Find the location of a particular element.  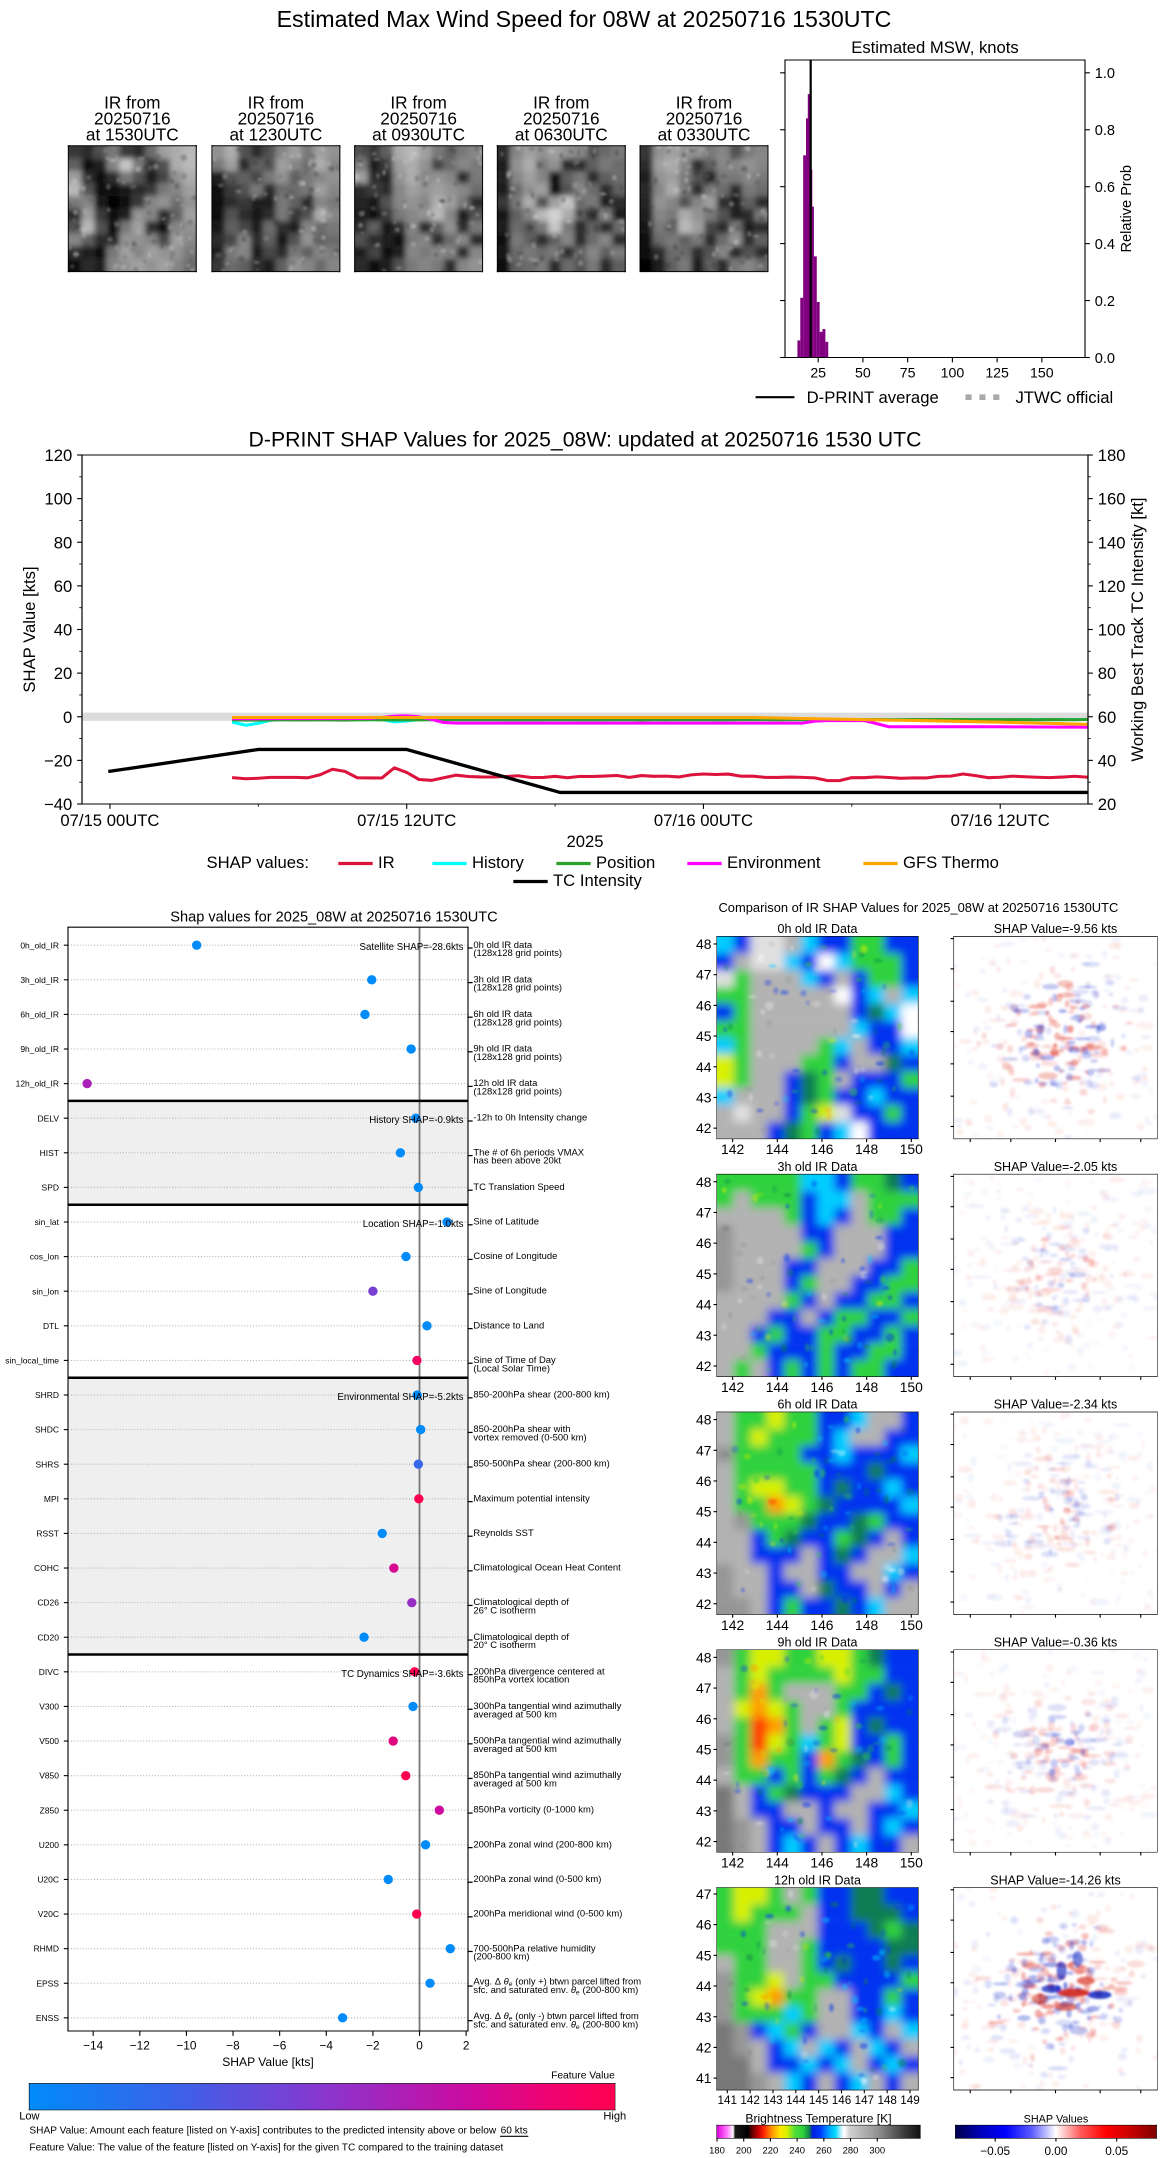

svg-text: at 1230UTC is located at coordinates (275, 135).